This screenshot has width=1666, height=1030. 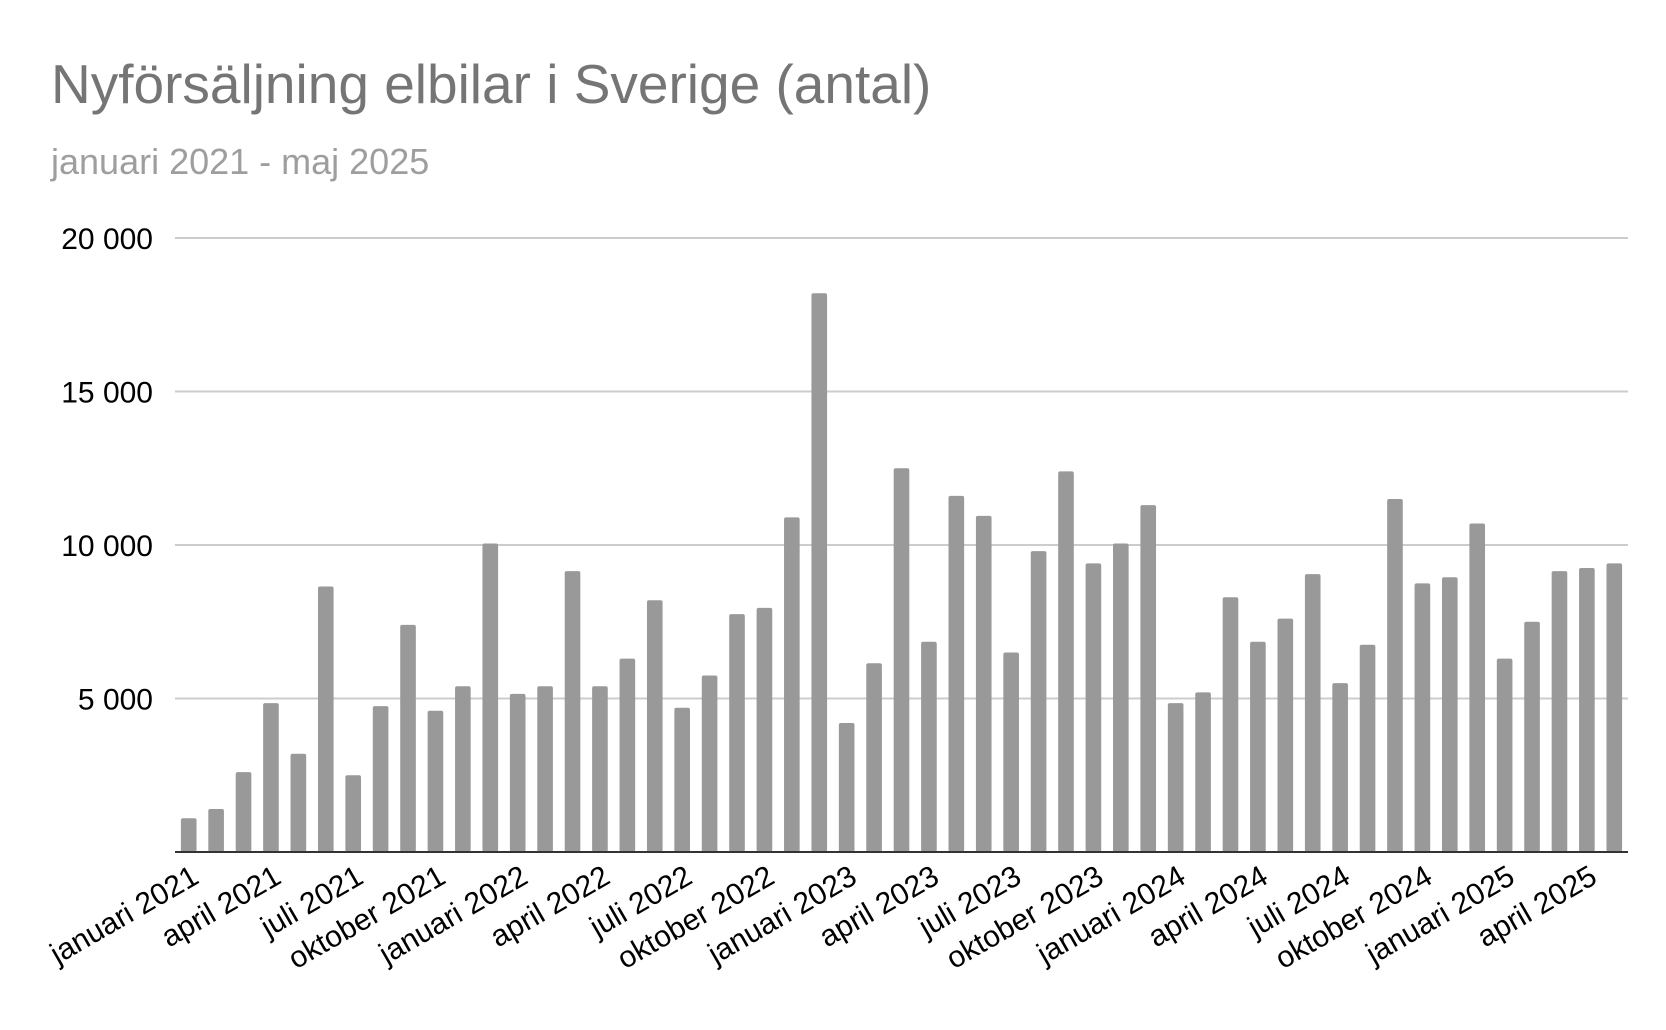 What do you see at coordinates (491, 84) in the screenshot?
I see `chart-title: Nyförsäljning elbilar i Sverige (antal)` at bounding box center [491, 84].